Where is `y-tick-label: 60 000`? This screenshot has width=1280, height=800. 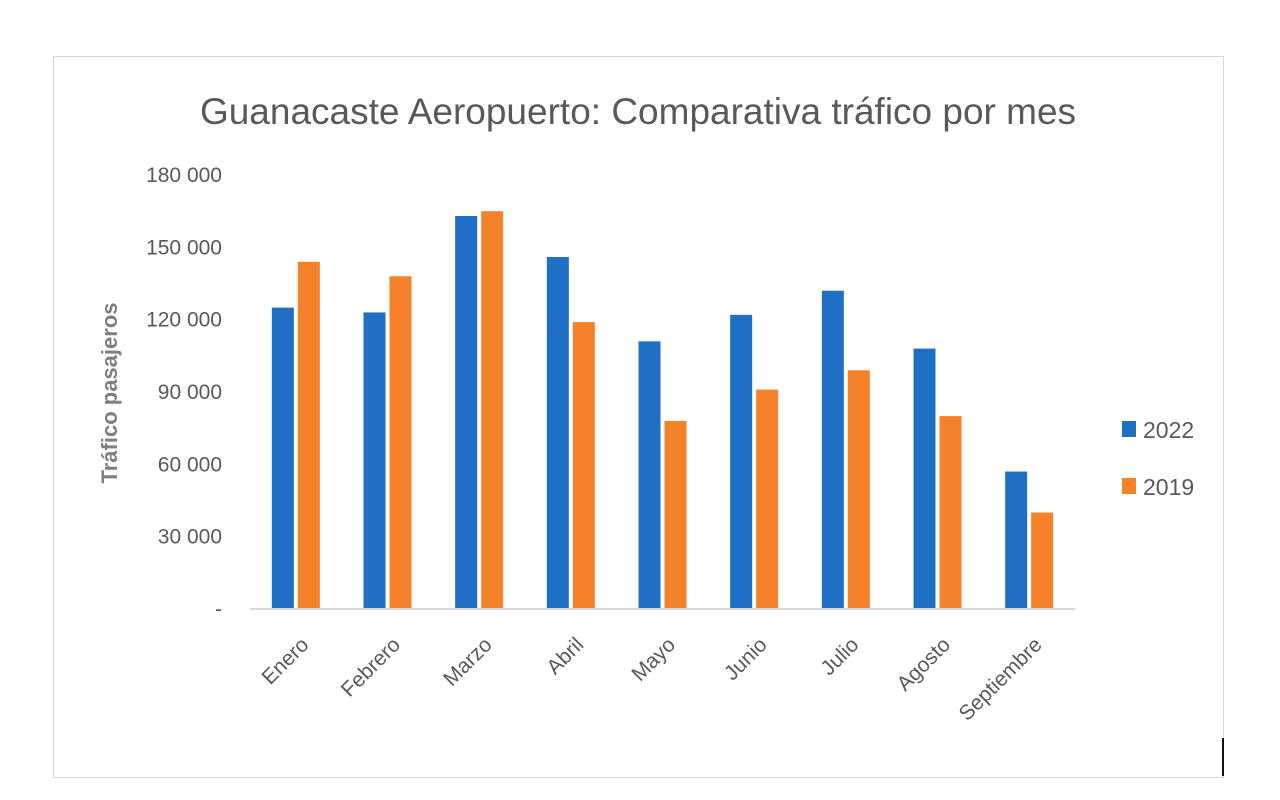 y-tick-label: 60 000 is located at coordinates (190, 464).